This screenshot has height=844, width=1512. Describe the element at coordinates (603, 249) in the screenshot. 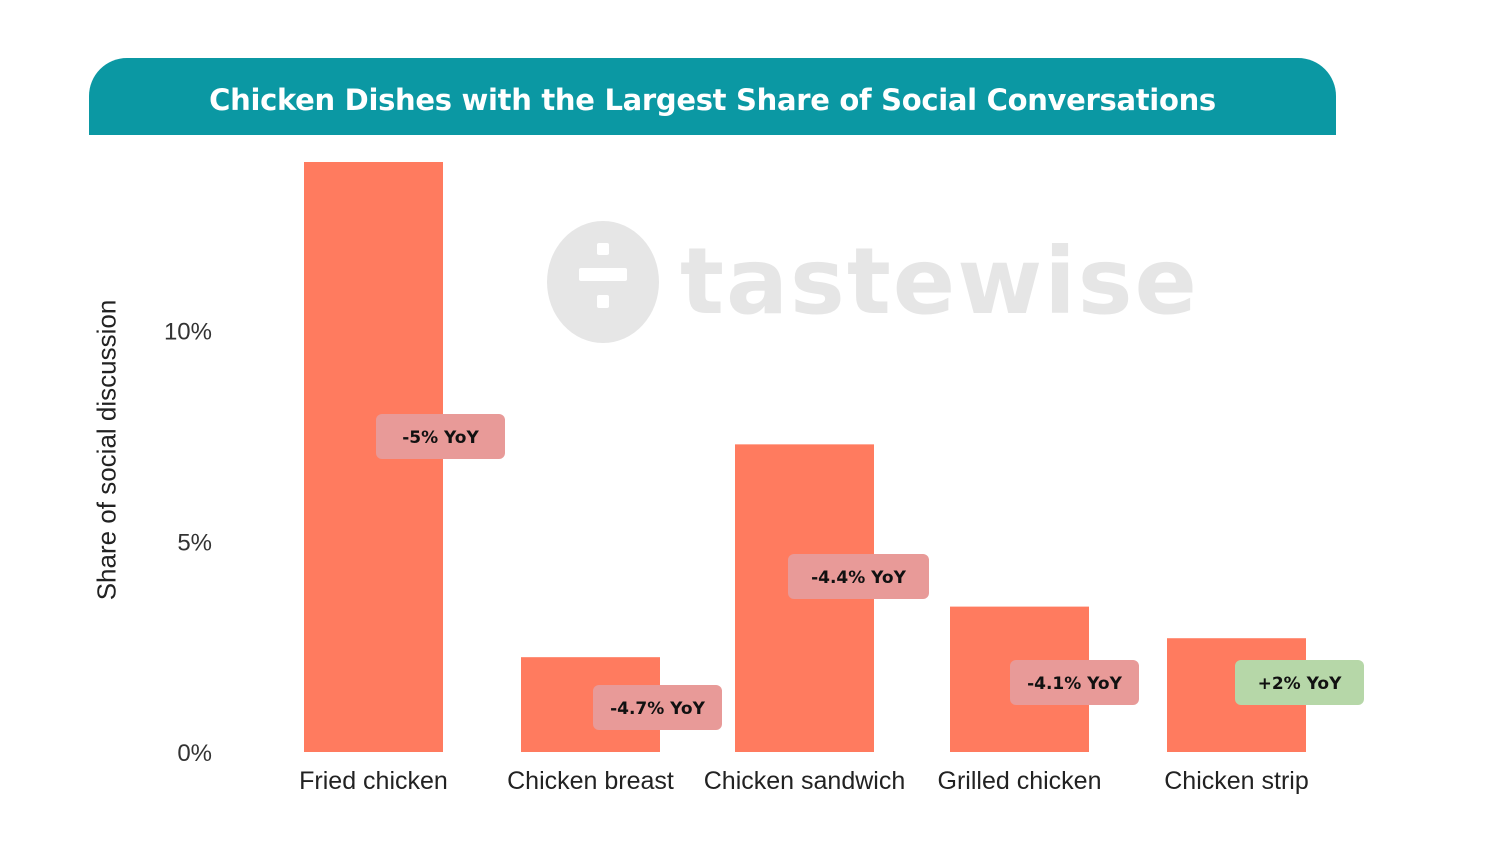

I see `logo-mark-dot` at that location.